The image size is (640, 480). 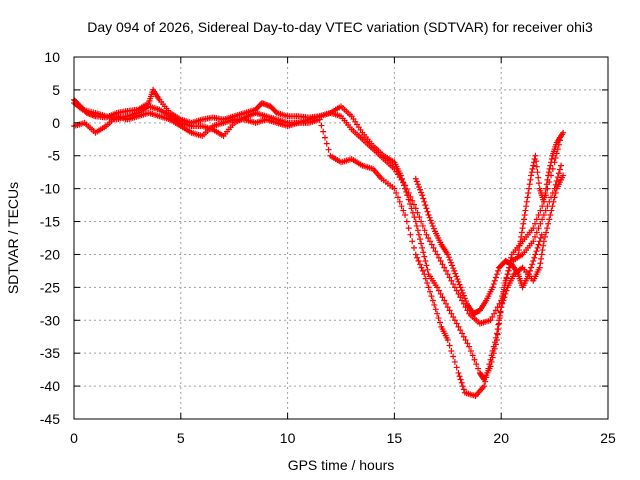 What do you see at coordinates (50, 254) in the screenshot?
I see `y-tick-label: -20` at bounding box center [50, 254].